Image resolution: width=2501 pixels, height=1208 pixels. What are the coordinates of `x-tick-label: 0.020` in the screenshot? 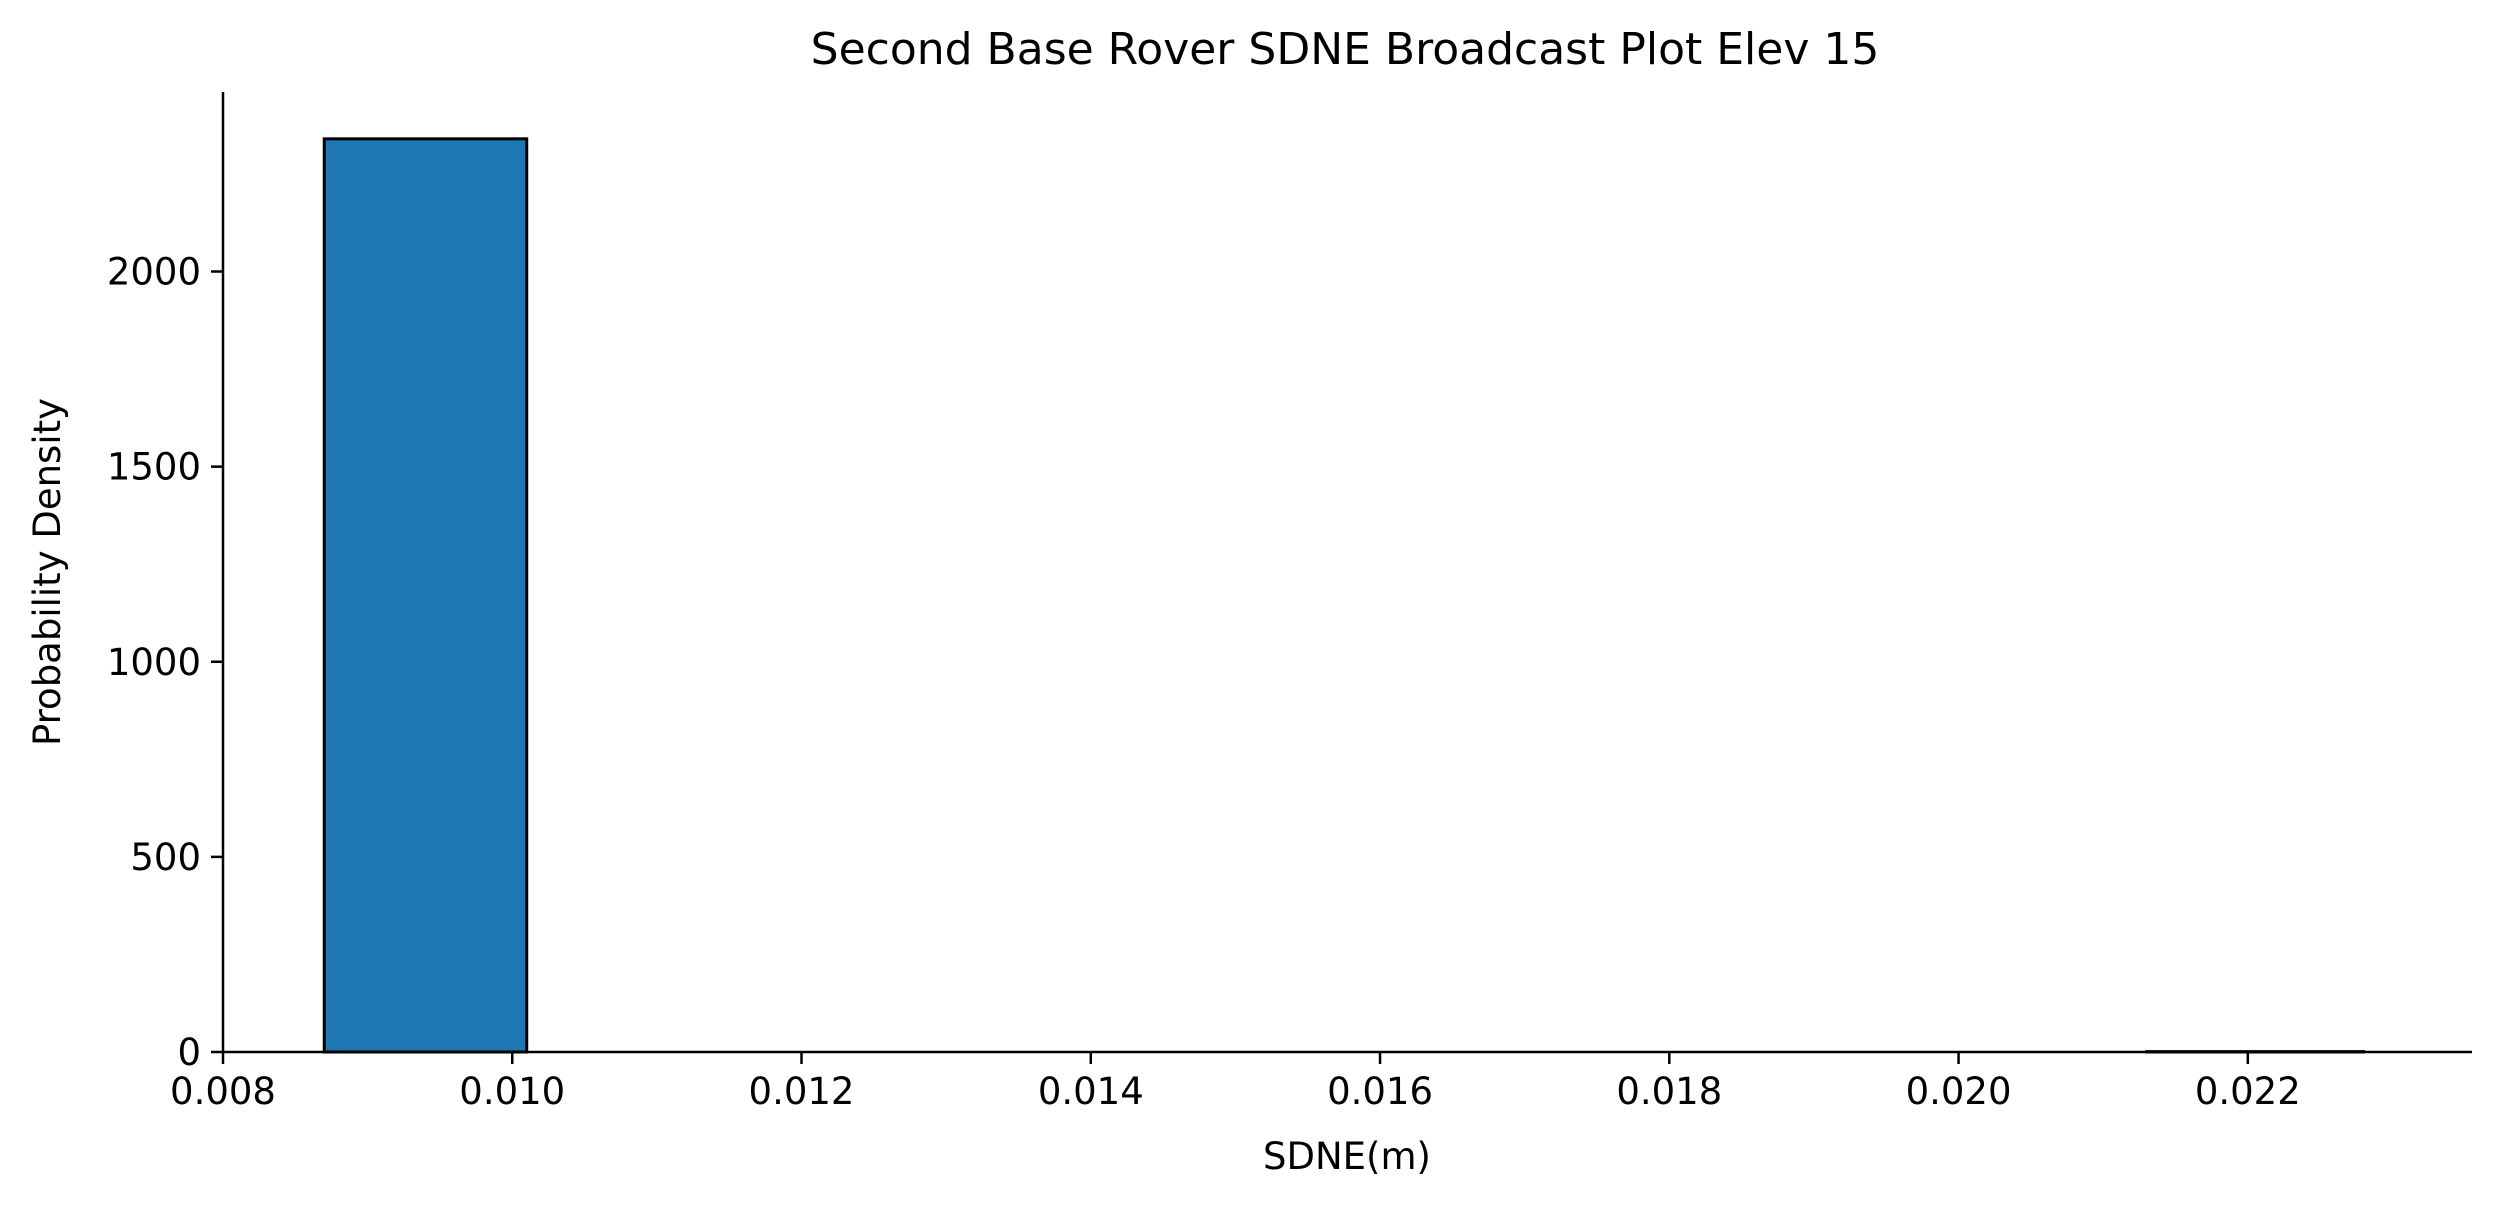 It's located at (1959, 1091).